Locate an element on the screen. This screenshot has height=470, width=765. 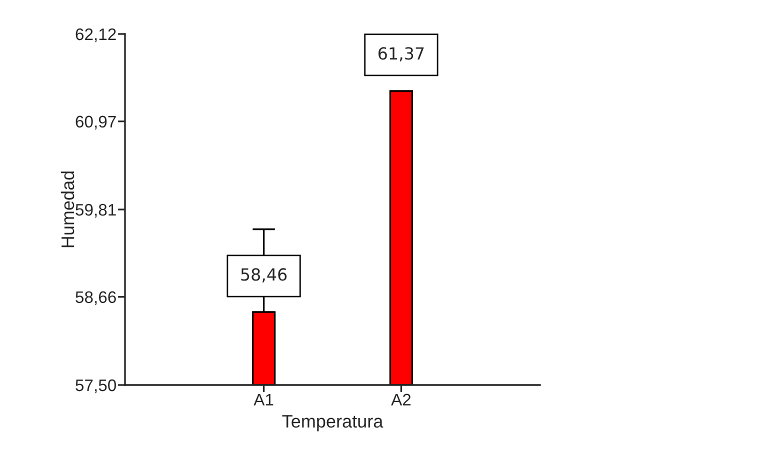
y-tick-label: 60,97 is located at coordinates (96, 123).